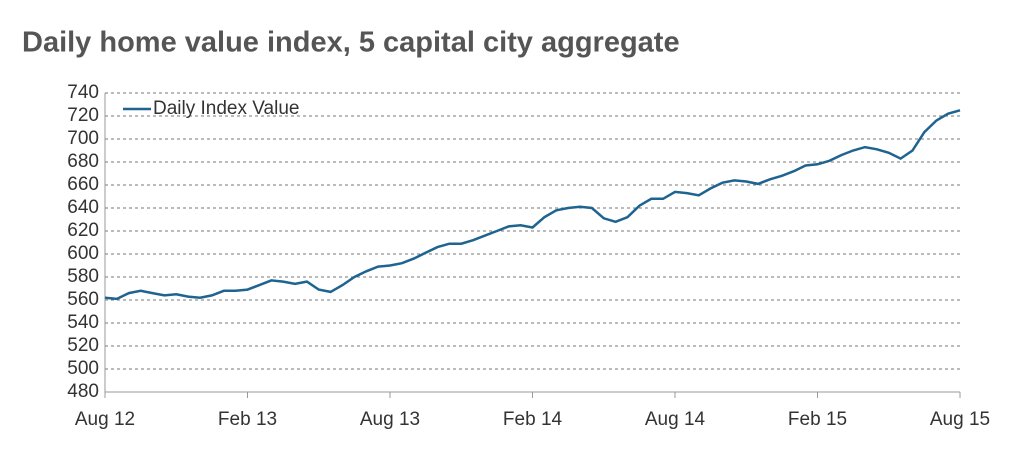 This screenshot has height=471, width=1016. What do you see at coordinates (83, 161) in the screenshot?
I see `y-tick-label: 680` at bounding box center [83, 161].